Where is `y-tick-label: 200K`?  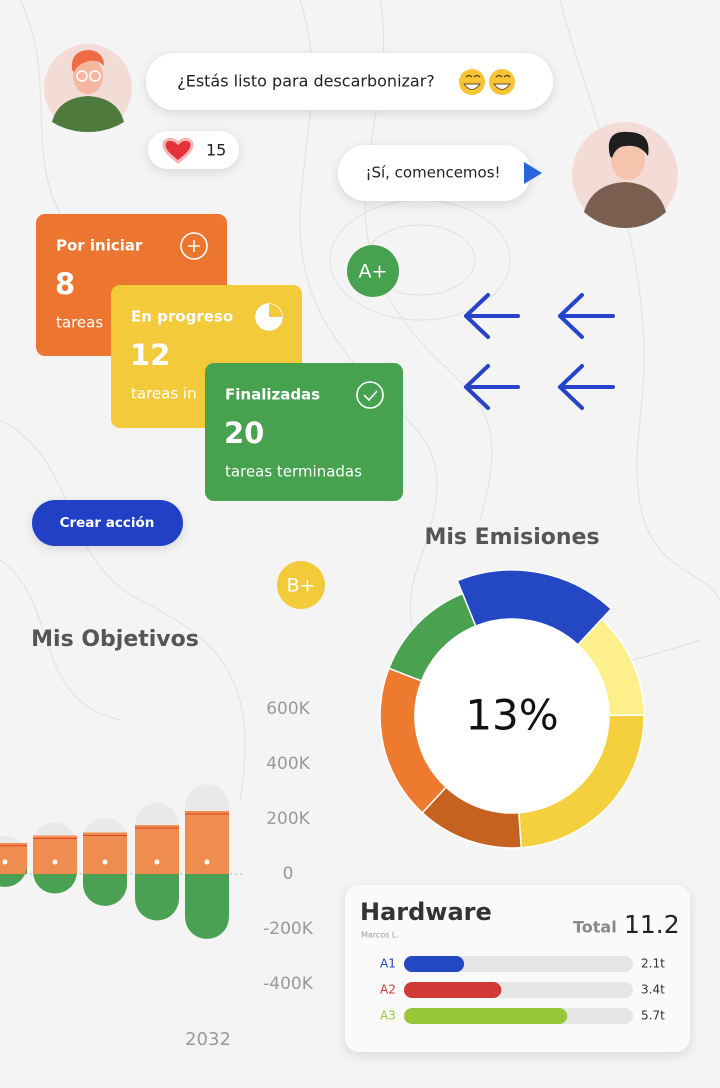
y-tick-label: 200K is located at coordinates (288, 819).